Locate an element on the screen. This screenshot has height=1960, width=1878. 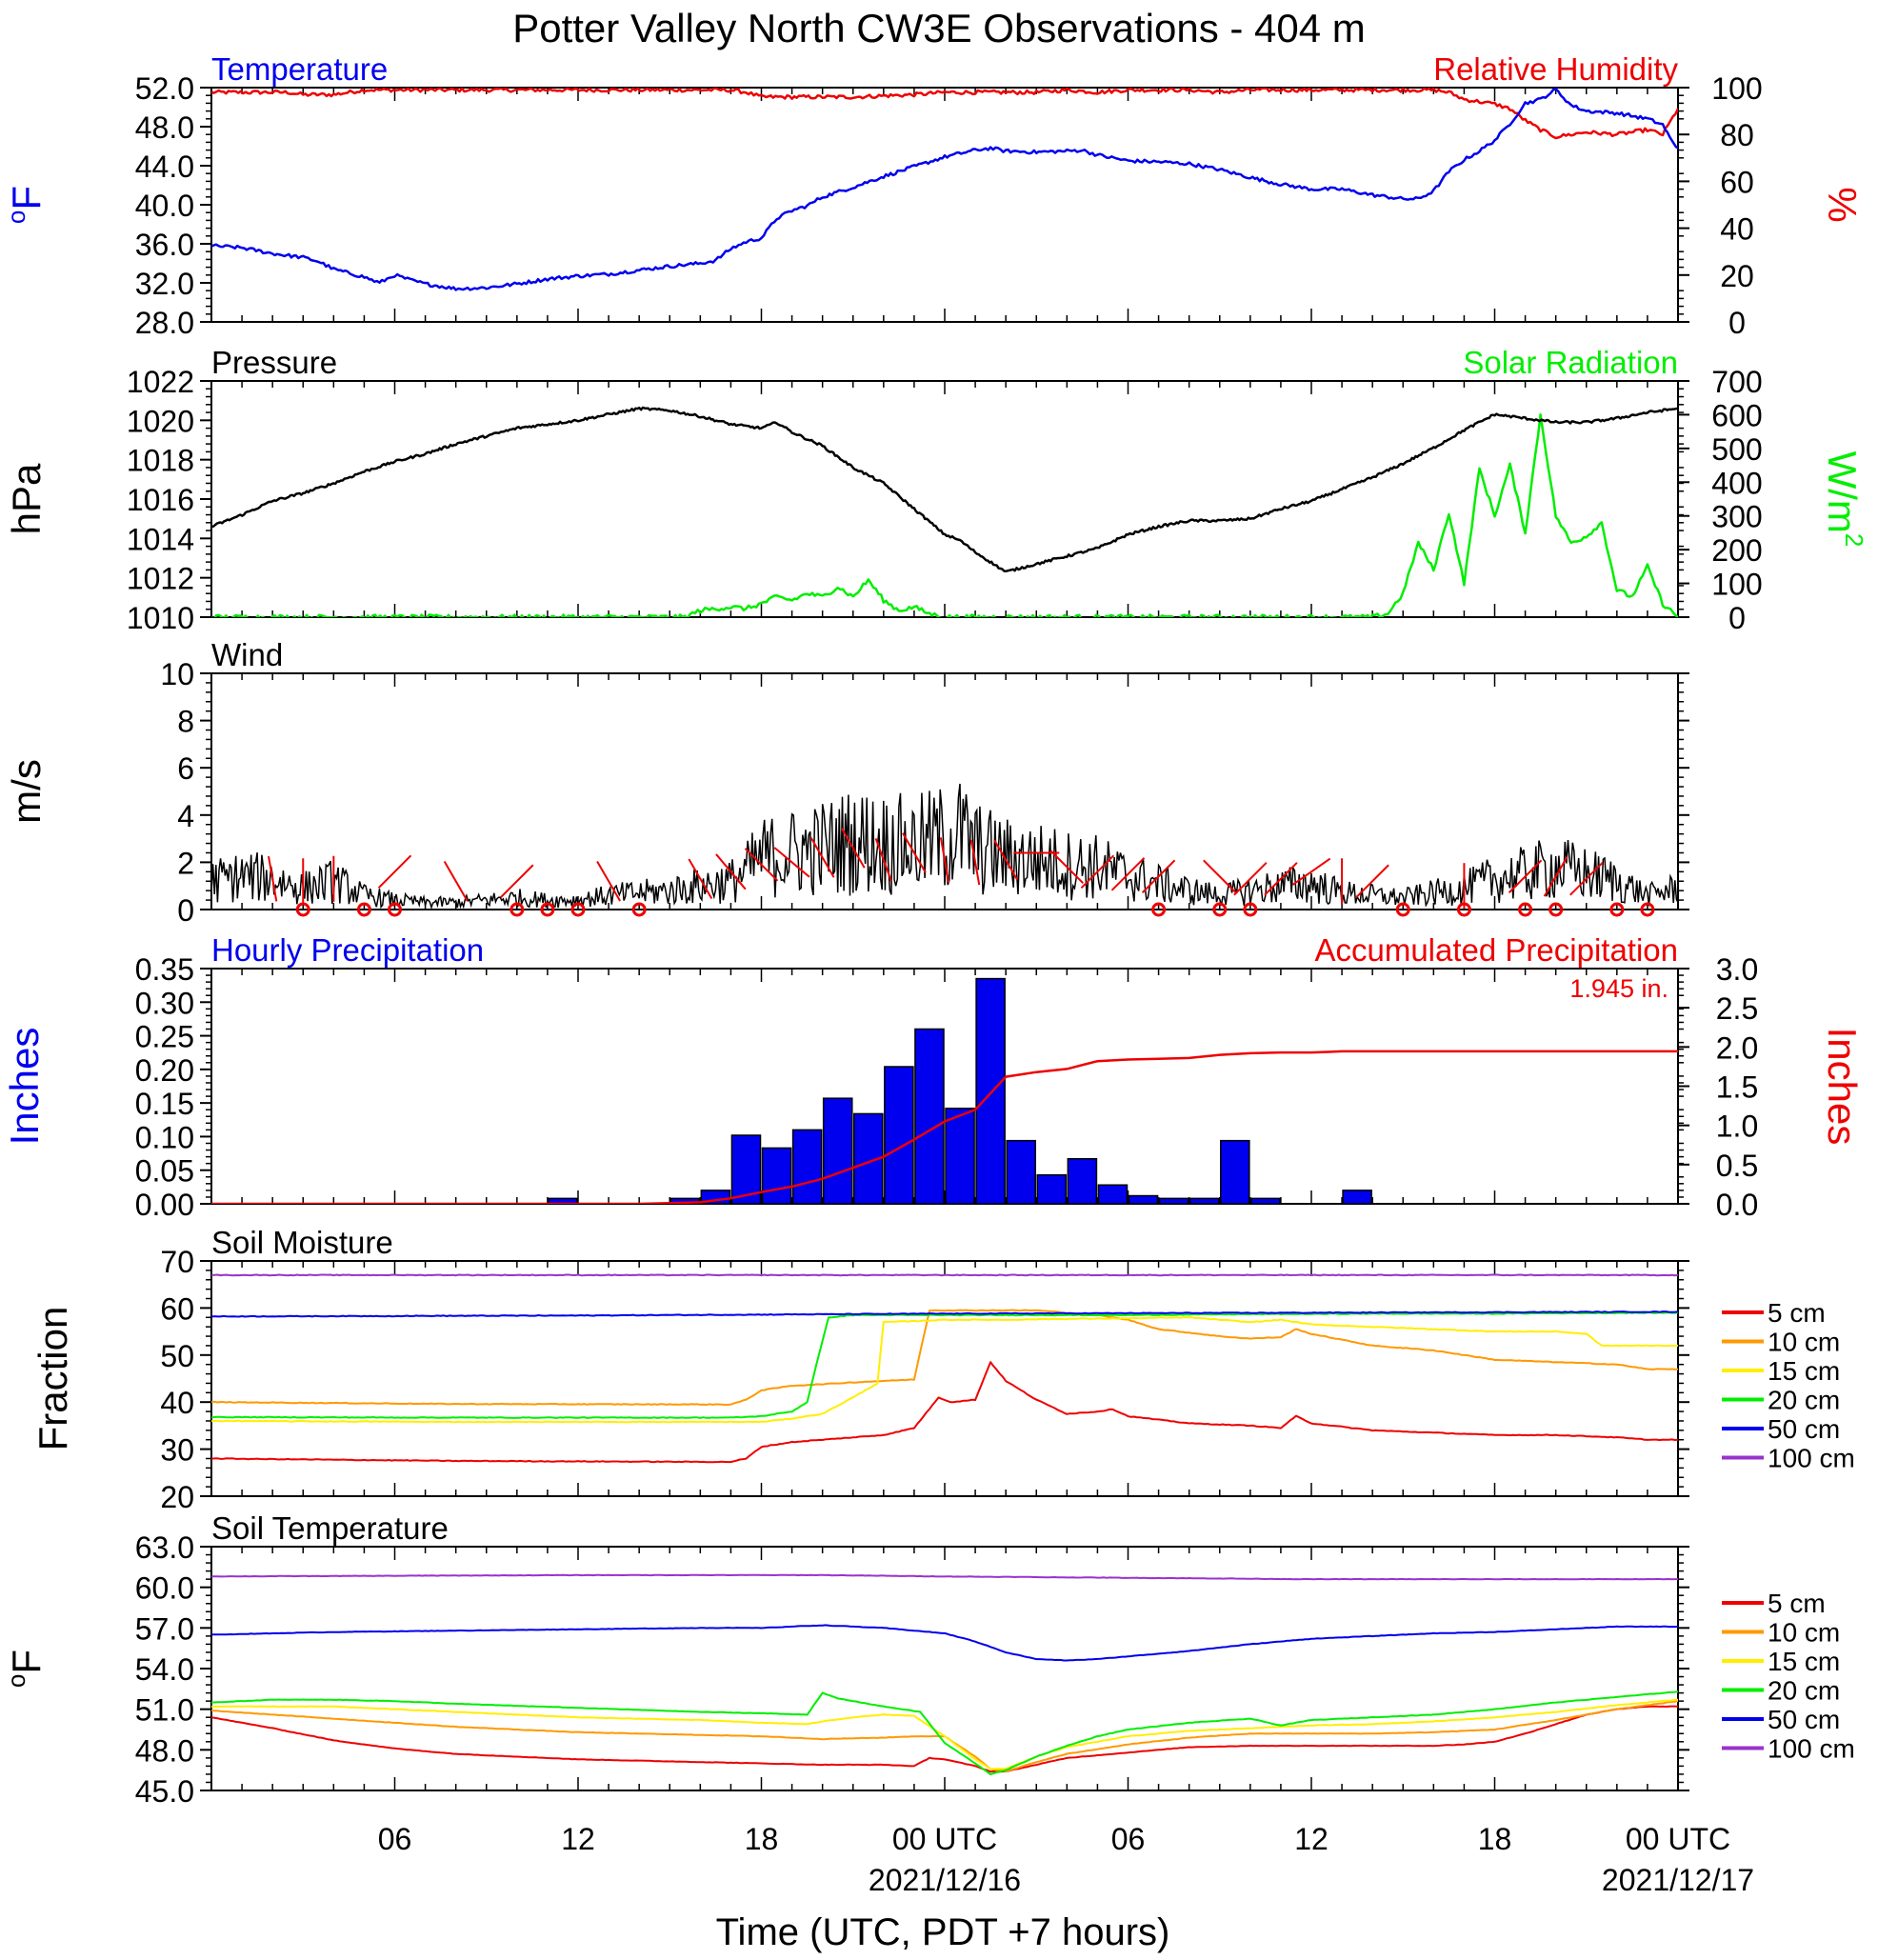
legend-label: 5 cm is located at coordinates (1797, 1603).